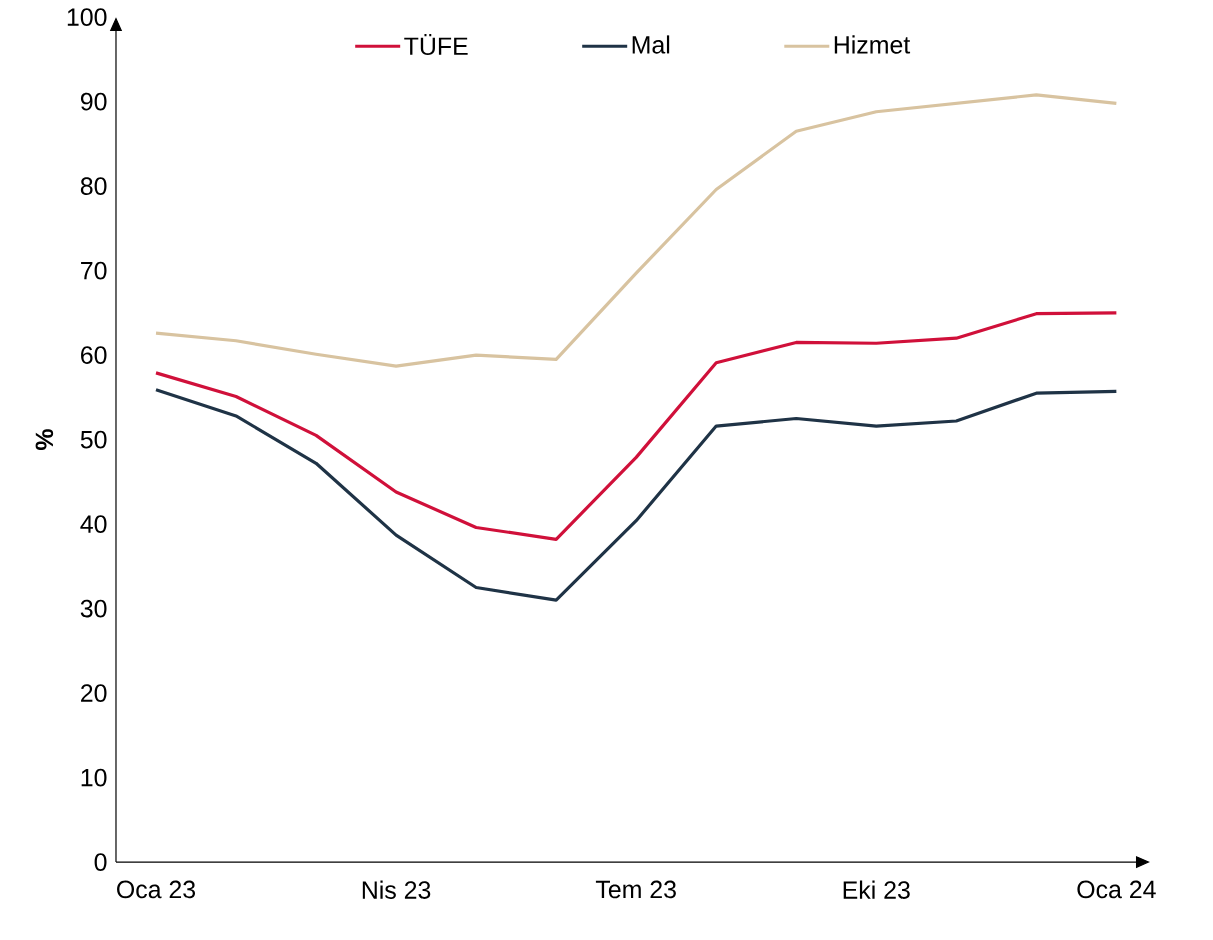 This screenshot has height=940, width=1213. I want to click on y-tick-label: 20, so click(94, 693).